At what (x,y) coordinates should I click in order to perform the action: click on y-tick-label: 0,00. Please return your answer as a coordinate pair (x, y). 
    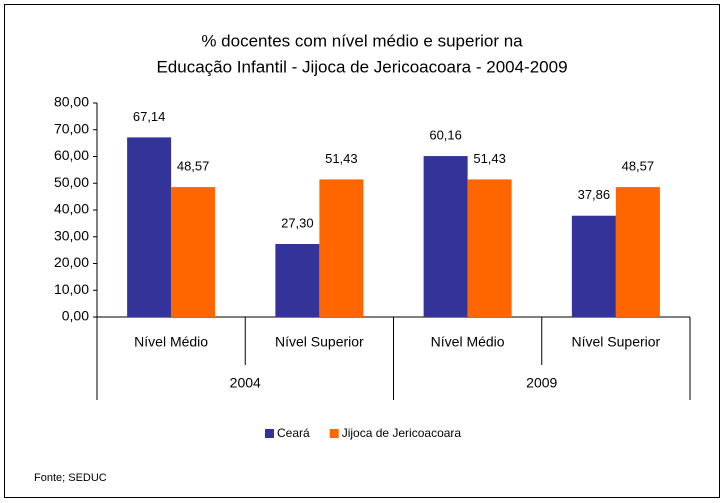
    Looking at the image, I should click on (75, 316).